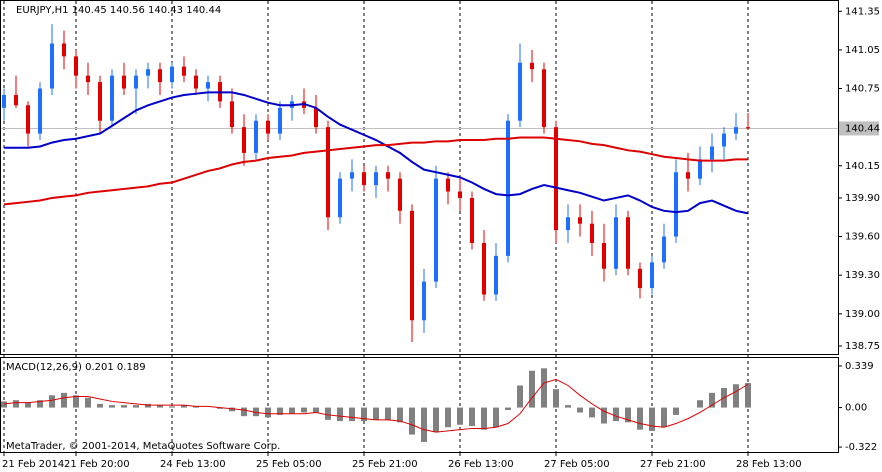  I want to click on y-tick-label: 139.60, so click(862, 237).